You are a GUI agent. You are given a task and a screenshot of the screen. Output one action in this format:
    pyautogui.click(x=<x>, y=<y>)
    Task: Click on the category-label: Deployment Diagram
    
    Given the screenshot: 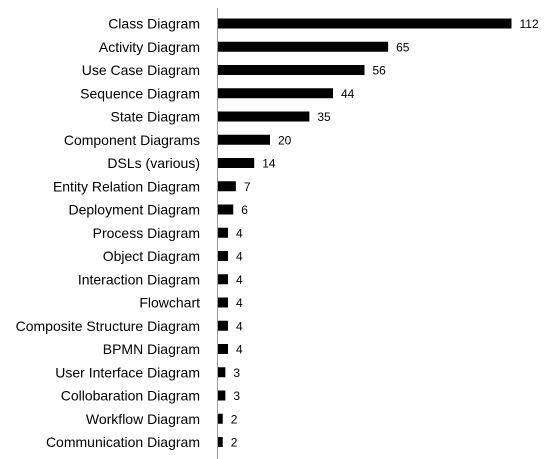 What is the action you would take?
    pyautogui.click(x=135, y=210)
    